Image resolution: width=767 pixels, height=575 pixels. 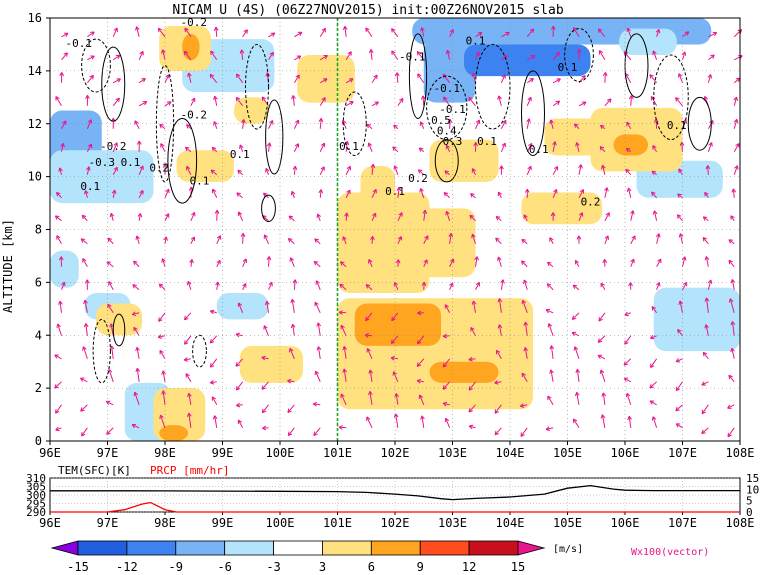 What do you see at coordinates (38, 388) in the screenshot?
I see `y-tick-label: 2` at bounding box center [38, 388].